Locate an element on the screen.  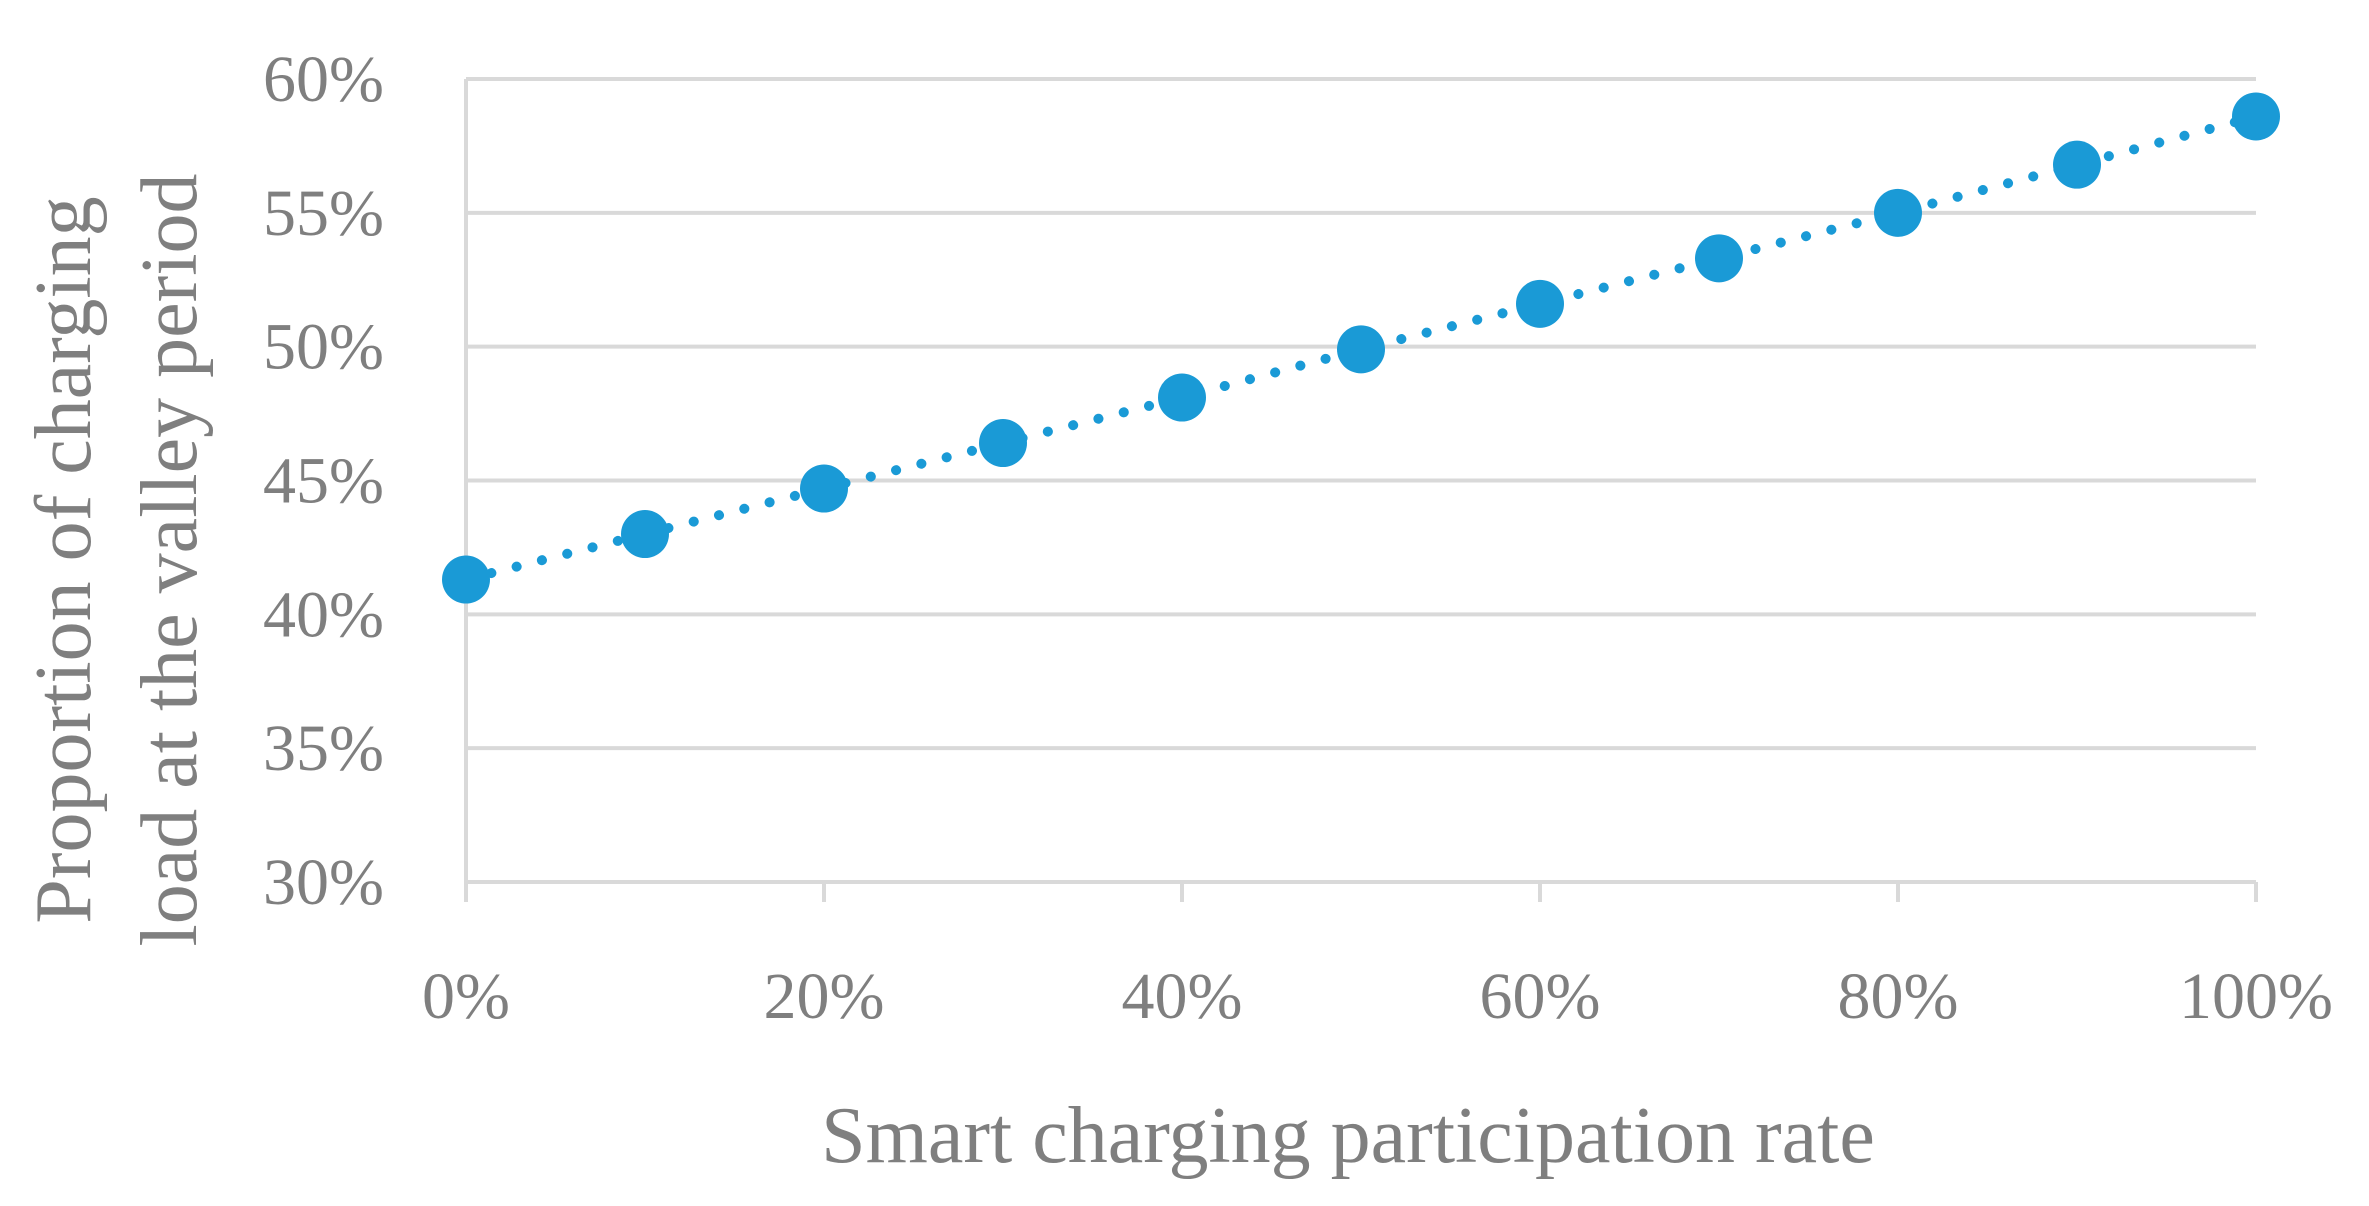
x-tick-label: 100% is located at coordinates (2256, 996).